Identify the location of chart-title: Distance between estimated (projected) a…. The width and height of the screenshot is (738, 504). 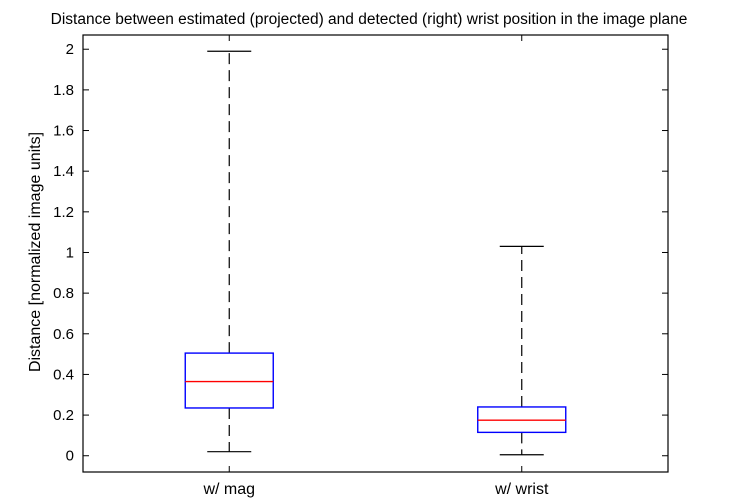
(369, 19).